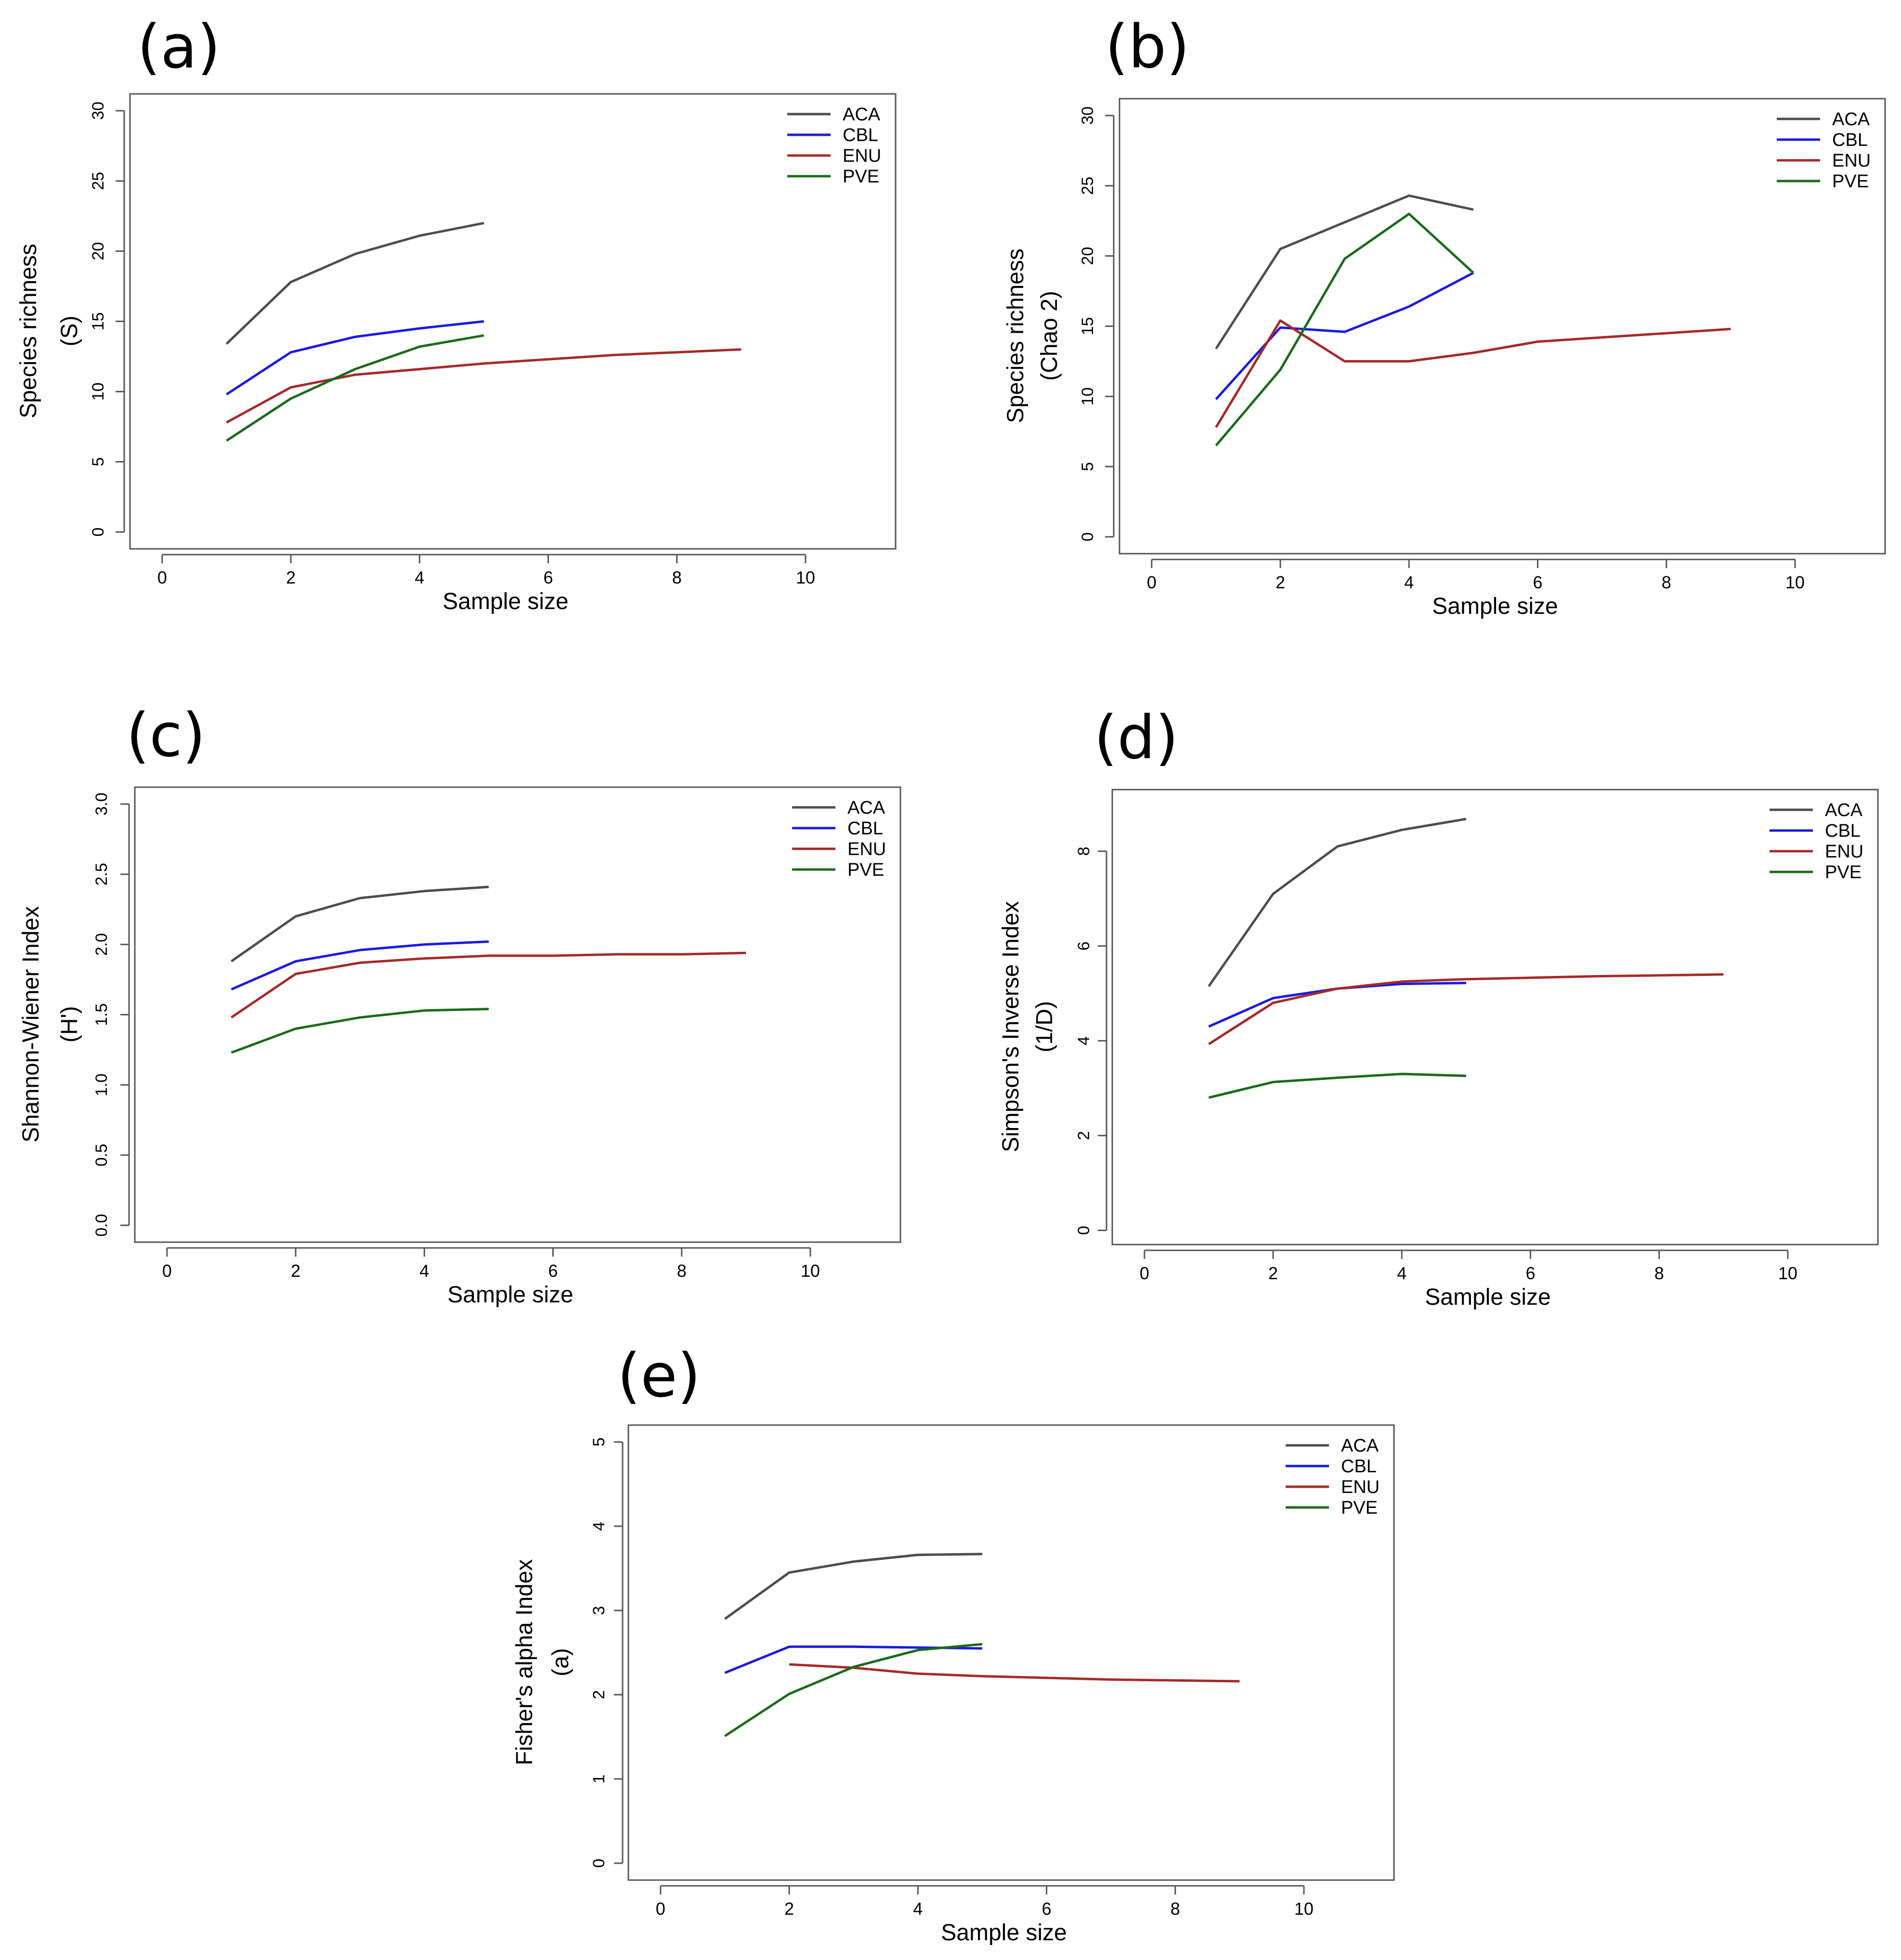 This screenshot has width=1901, height=1960. Describe the element at coordinates (101, 1085) in the screenshot. I see `y-tick-label: 1.0` at that location.